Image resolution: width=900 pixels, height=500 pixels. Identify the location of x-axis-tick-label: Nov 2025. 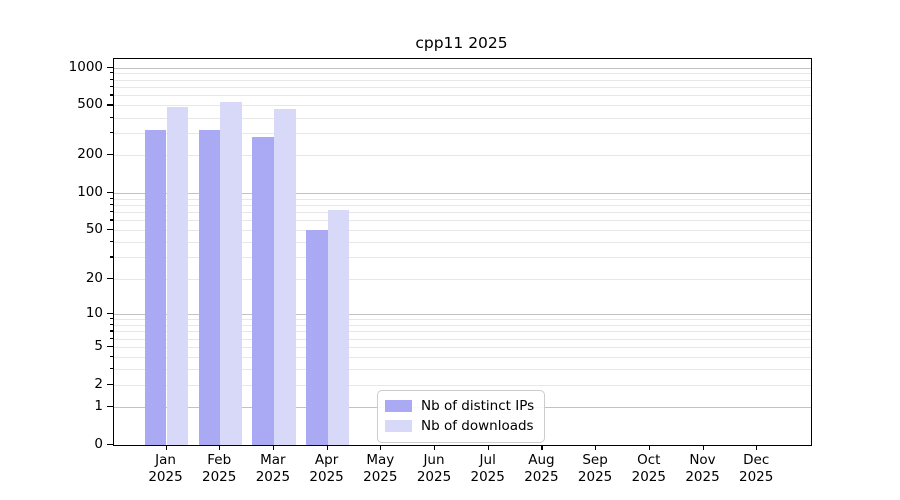
(703, 469).